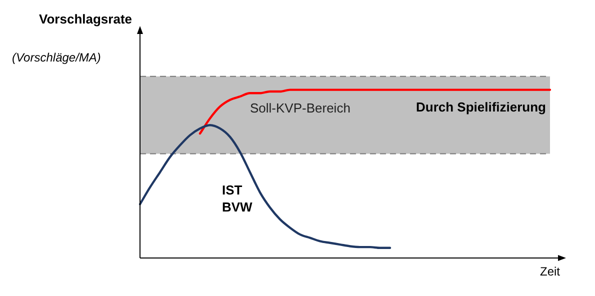  Describe the element at coordinates (550, 271) in the screenshot. I see `x-axis-title: Zeit` at that location.